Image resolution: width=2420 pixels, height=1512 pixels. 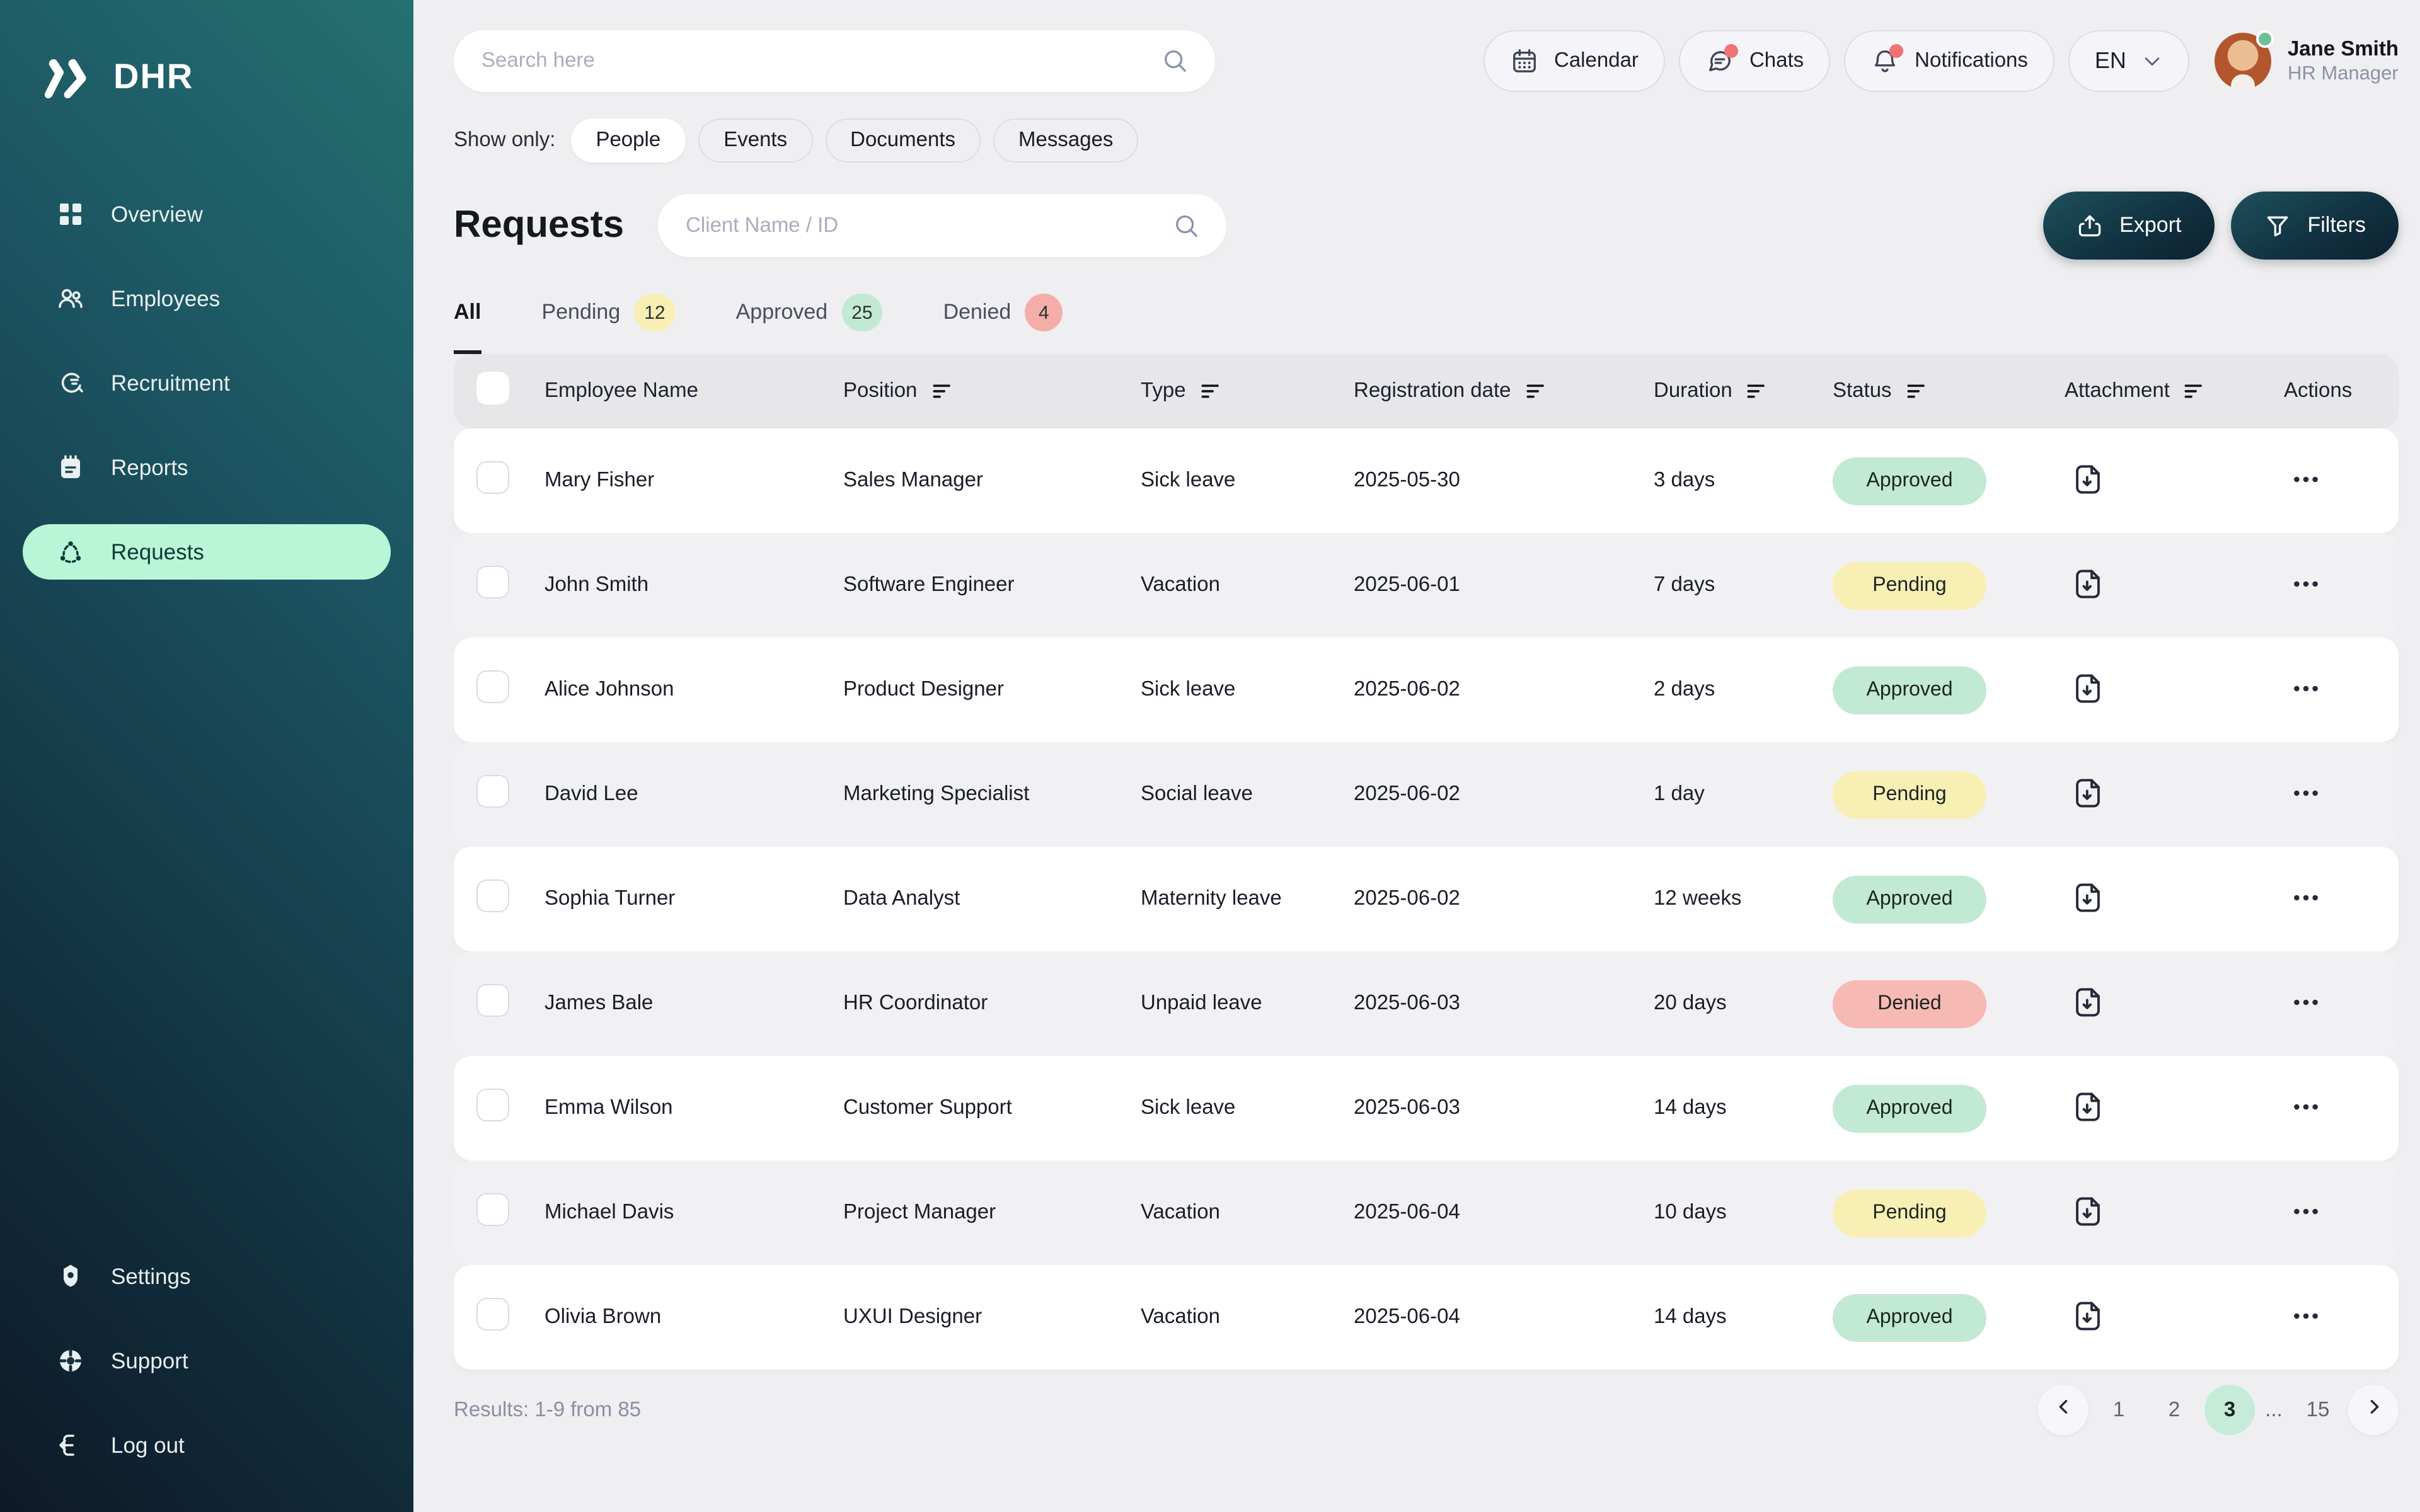 I want to click on notifications-button: Notifications, so click(x=1949, y=61).